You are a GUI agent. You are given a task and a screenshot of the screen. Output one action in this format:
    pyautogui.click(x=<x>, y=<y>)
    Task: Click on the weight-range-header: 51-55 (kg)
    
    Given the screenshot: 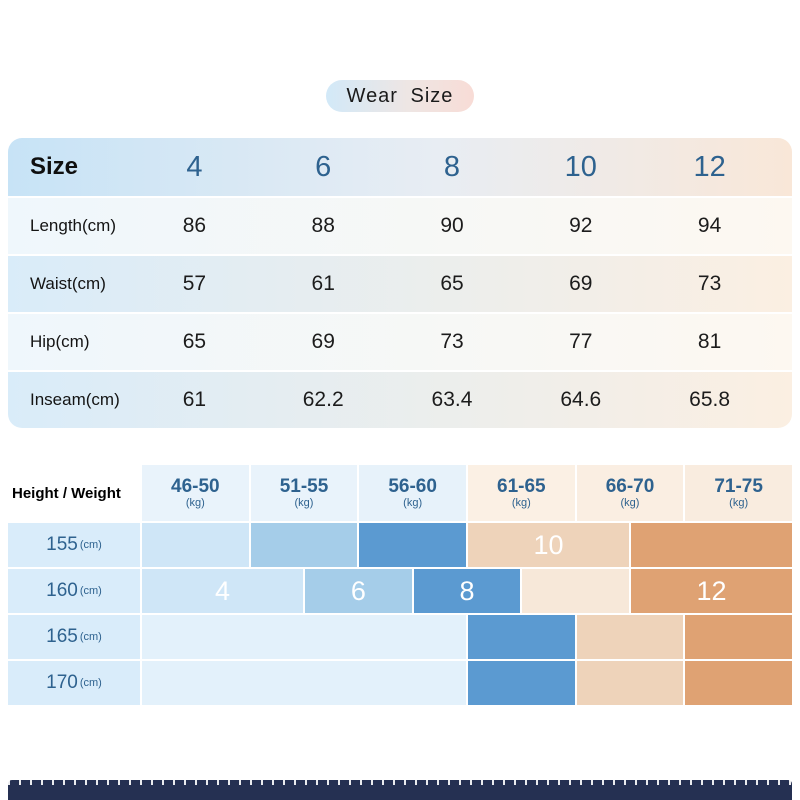 What is the action you would take?
    pyautogui.click(x=304, y=493)
    